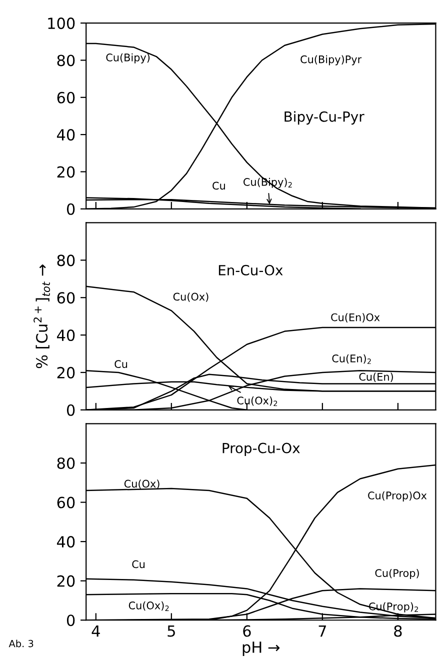  Describe the element at coordinates (398, 631) in the screenshot. I see `x-tick-label: 8` at that location.